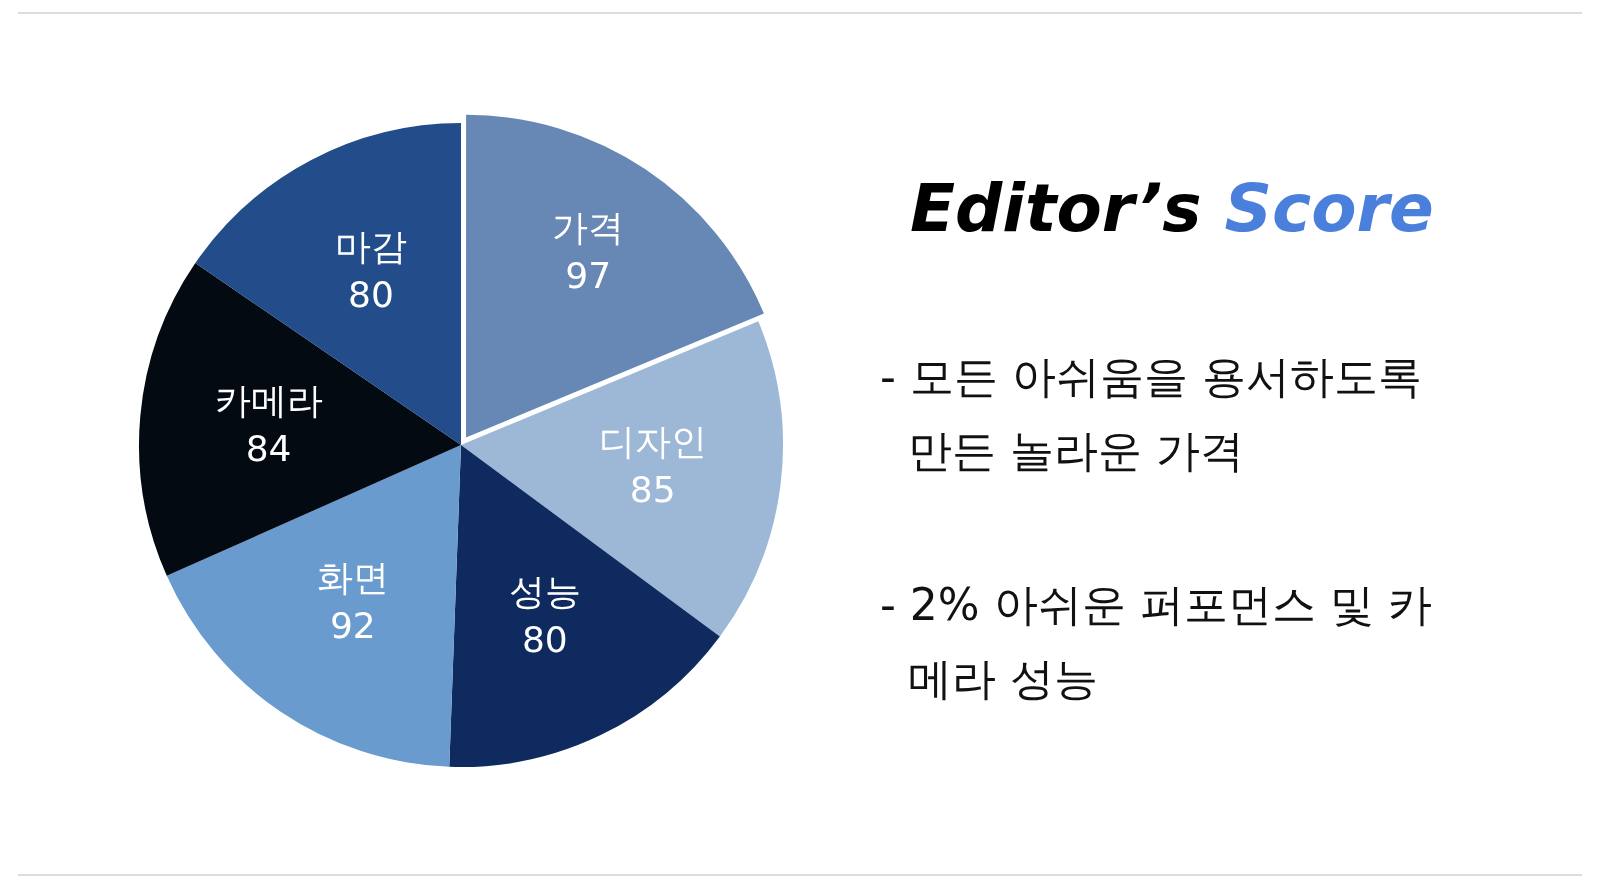  Describe the element at coordinates (544, 592) in the screenshot. I see `slice-label: 성능` at that location.